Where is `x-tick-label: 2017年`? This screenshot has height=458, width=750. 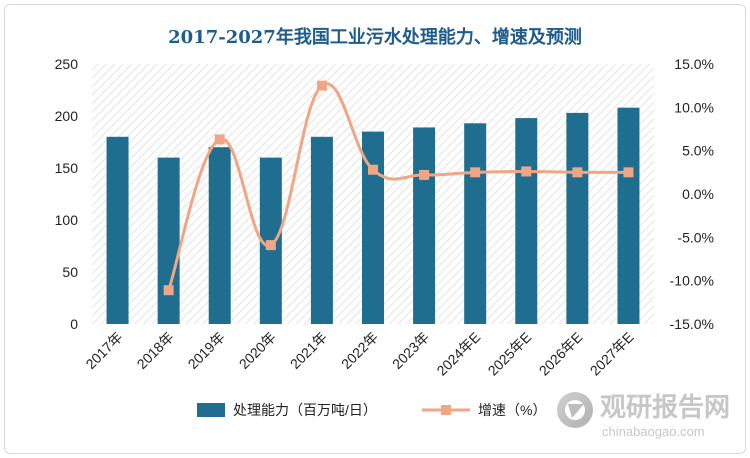 x-tick-label: 2017年 is located at coordinates (103, 350).